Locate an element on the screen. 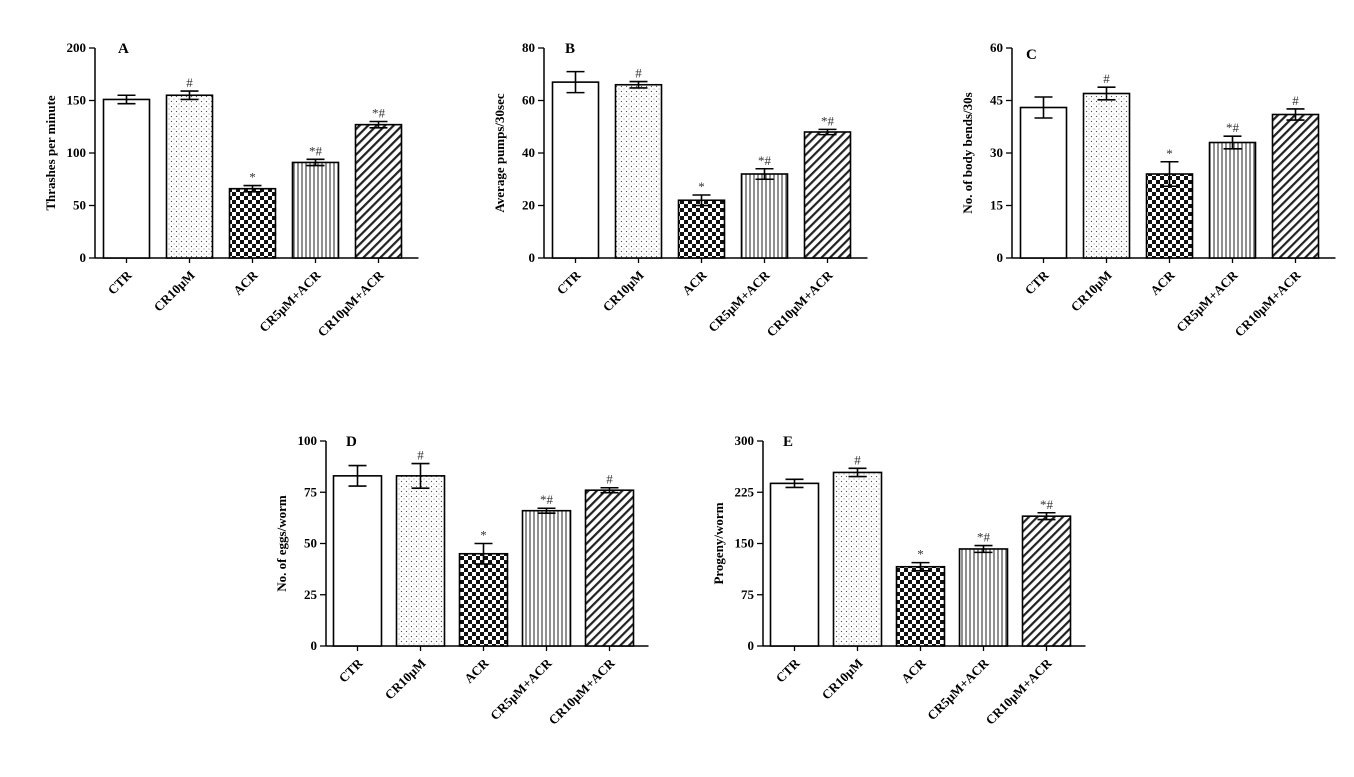 This screenshot has width=1354, height=777. y-axis-label: Average pumps/30sec is located at coordinates (499, 153).